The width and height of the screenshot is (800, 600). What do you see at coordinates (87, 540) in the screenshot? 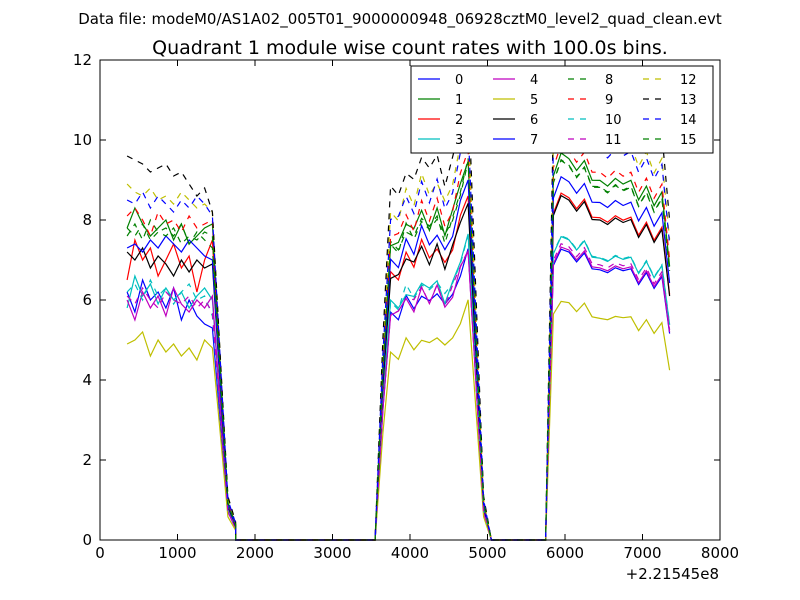
I see `y-tick-label: 0` at bounding box center [87, 540].